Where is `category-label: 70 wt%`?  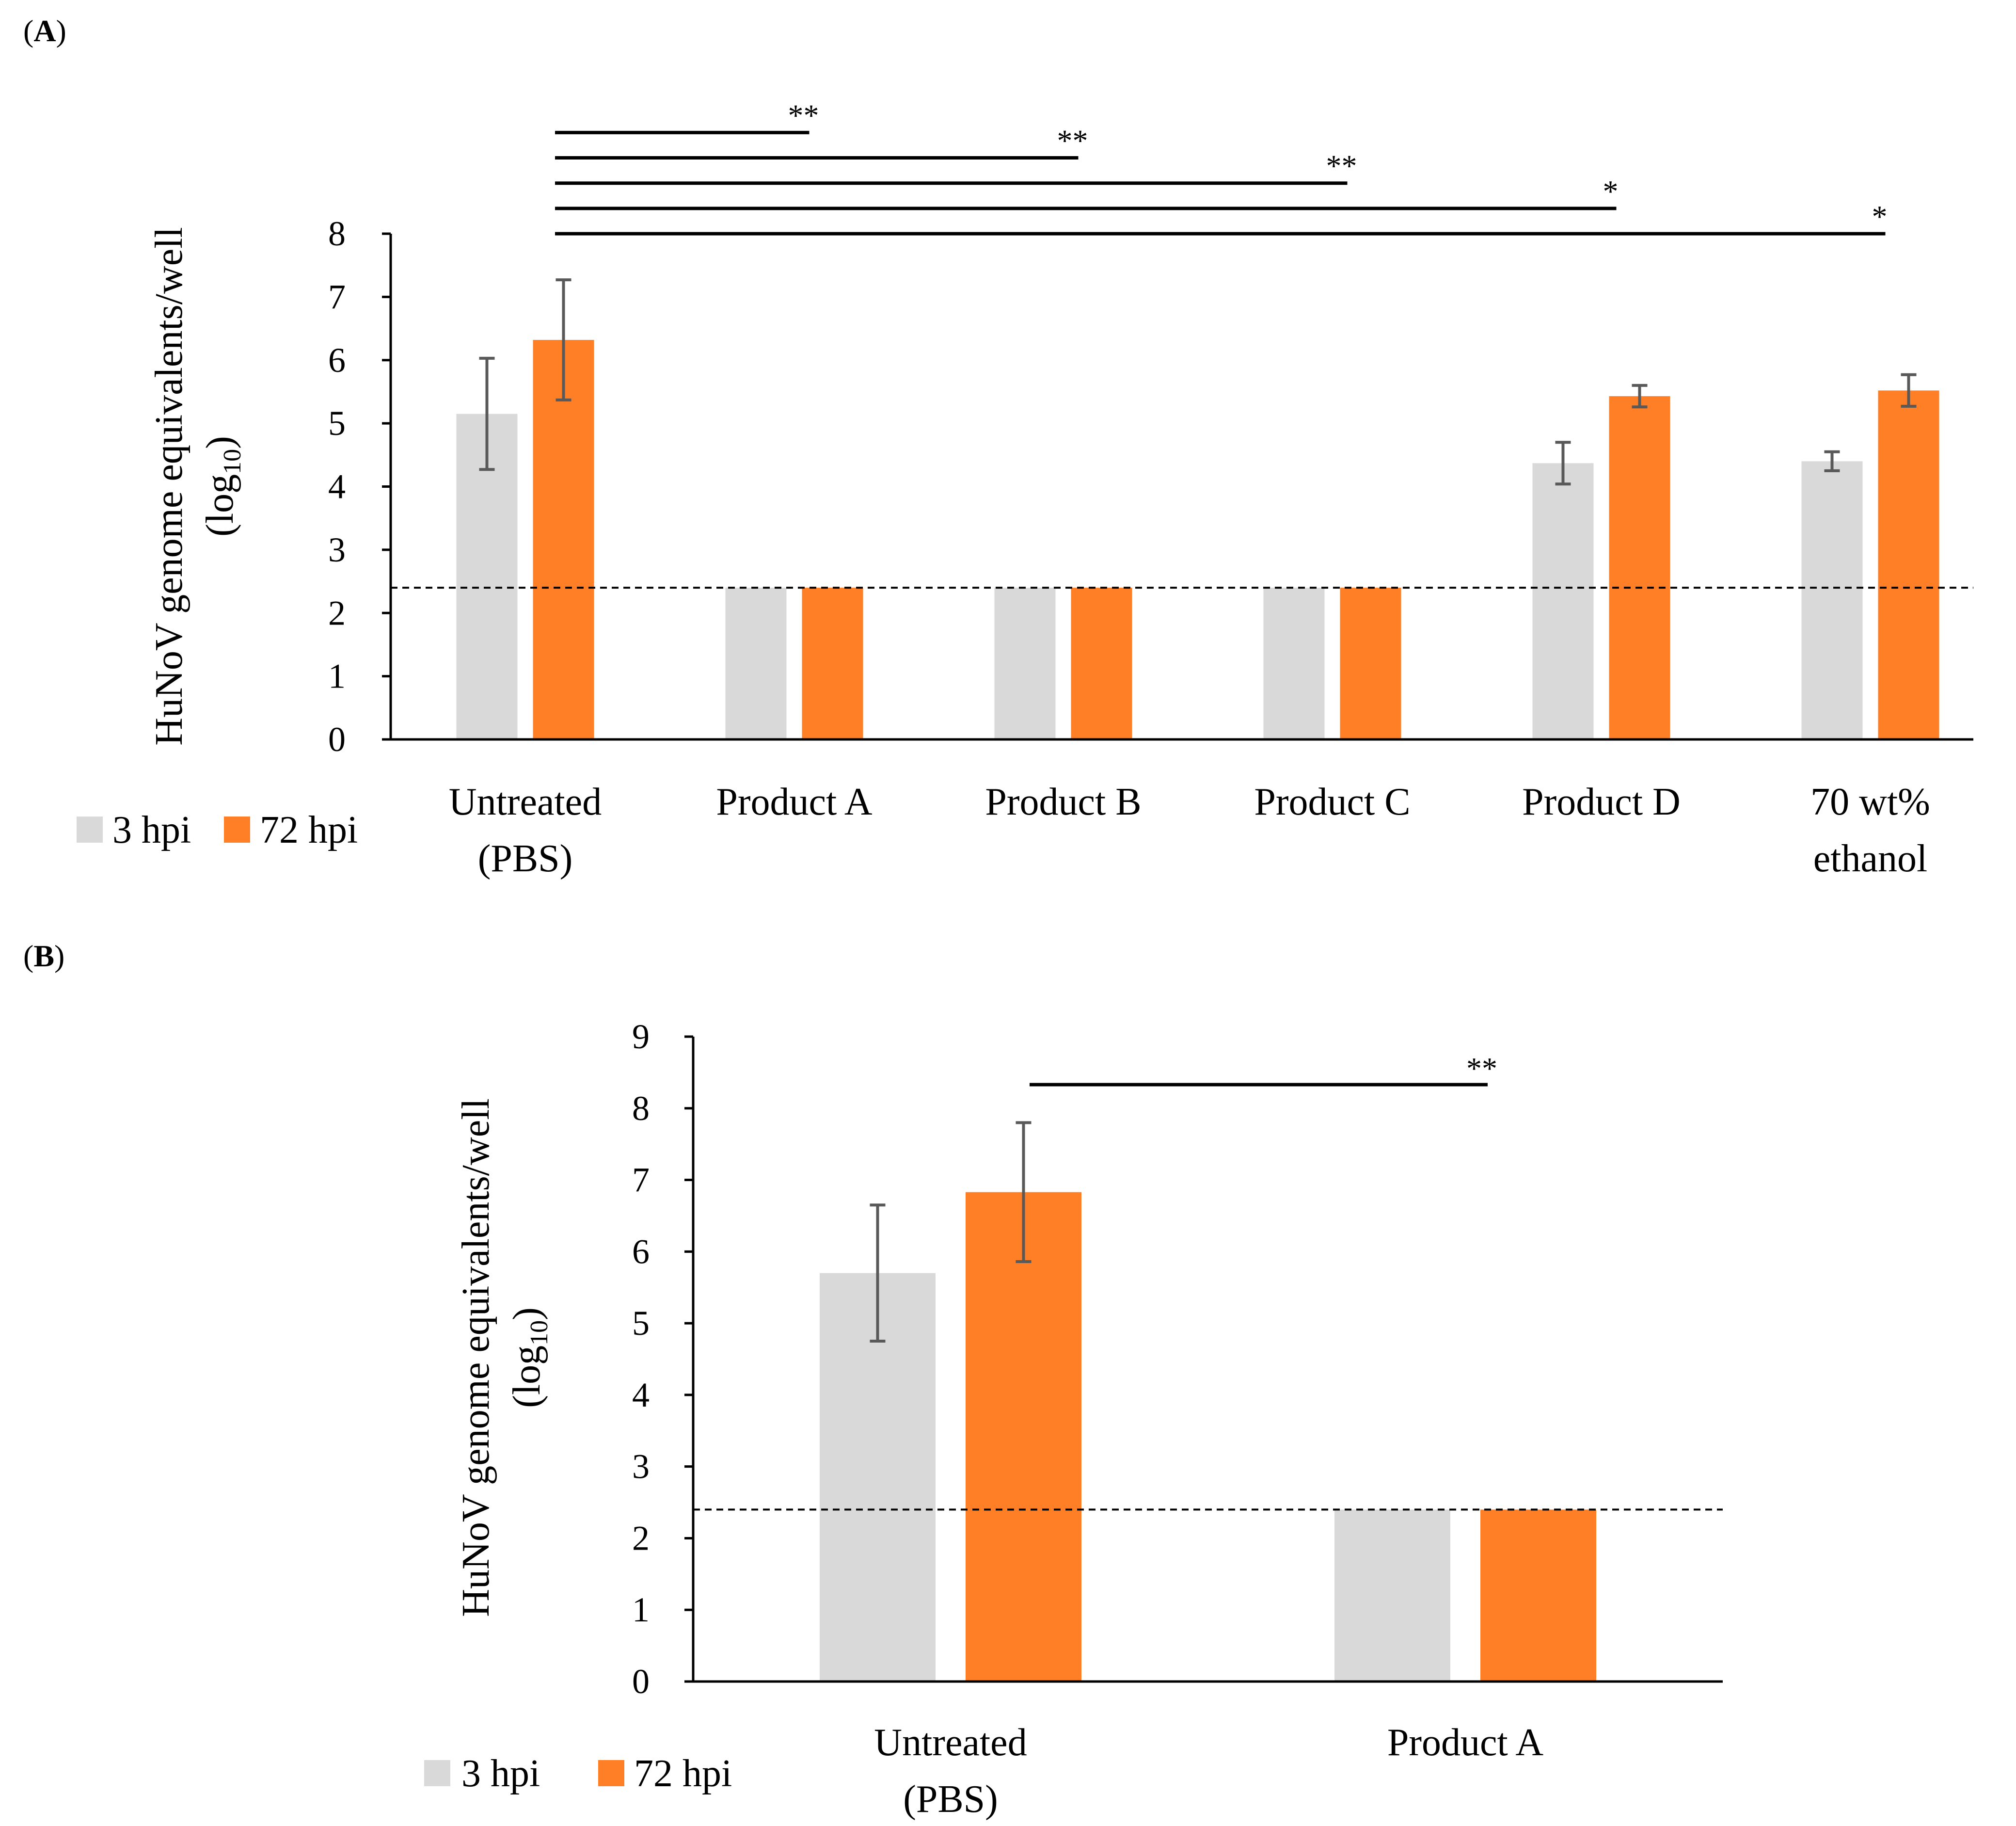
category-label: 70 wt% is located at coordinates (1870, 802).